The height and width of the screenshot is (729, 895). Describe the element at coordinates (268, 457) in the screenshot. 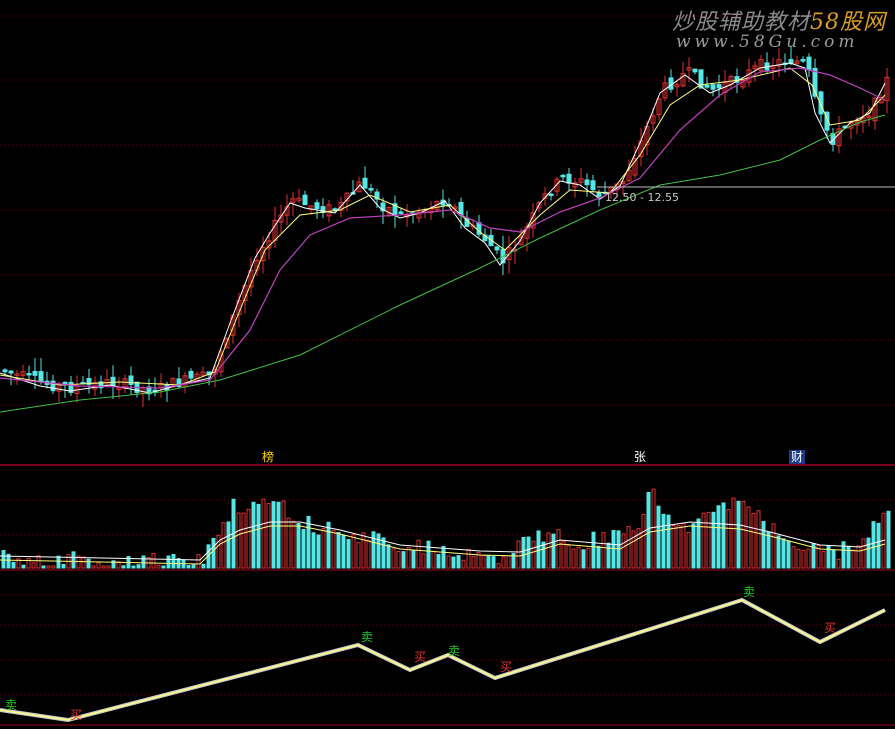

I see `event-tag-rank: 榜` at that location.